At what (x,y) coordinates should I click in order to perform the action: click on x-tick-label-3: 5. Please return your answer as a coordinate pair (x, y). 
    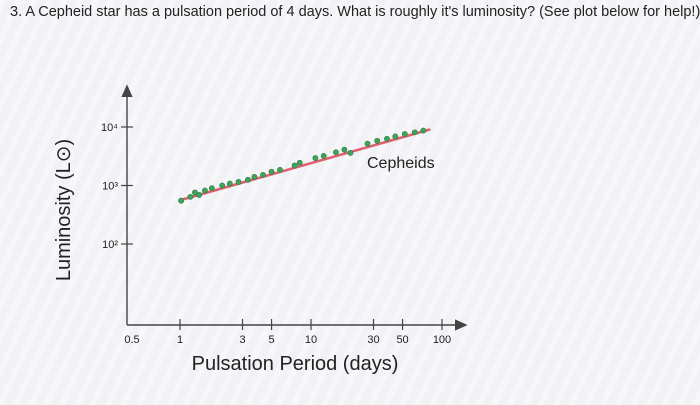
    Looking at the image, I should click on (272, 340).